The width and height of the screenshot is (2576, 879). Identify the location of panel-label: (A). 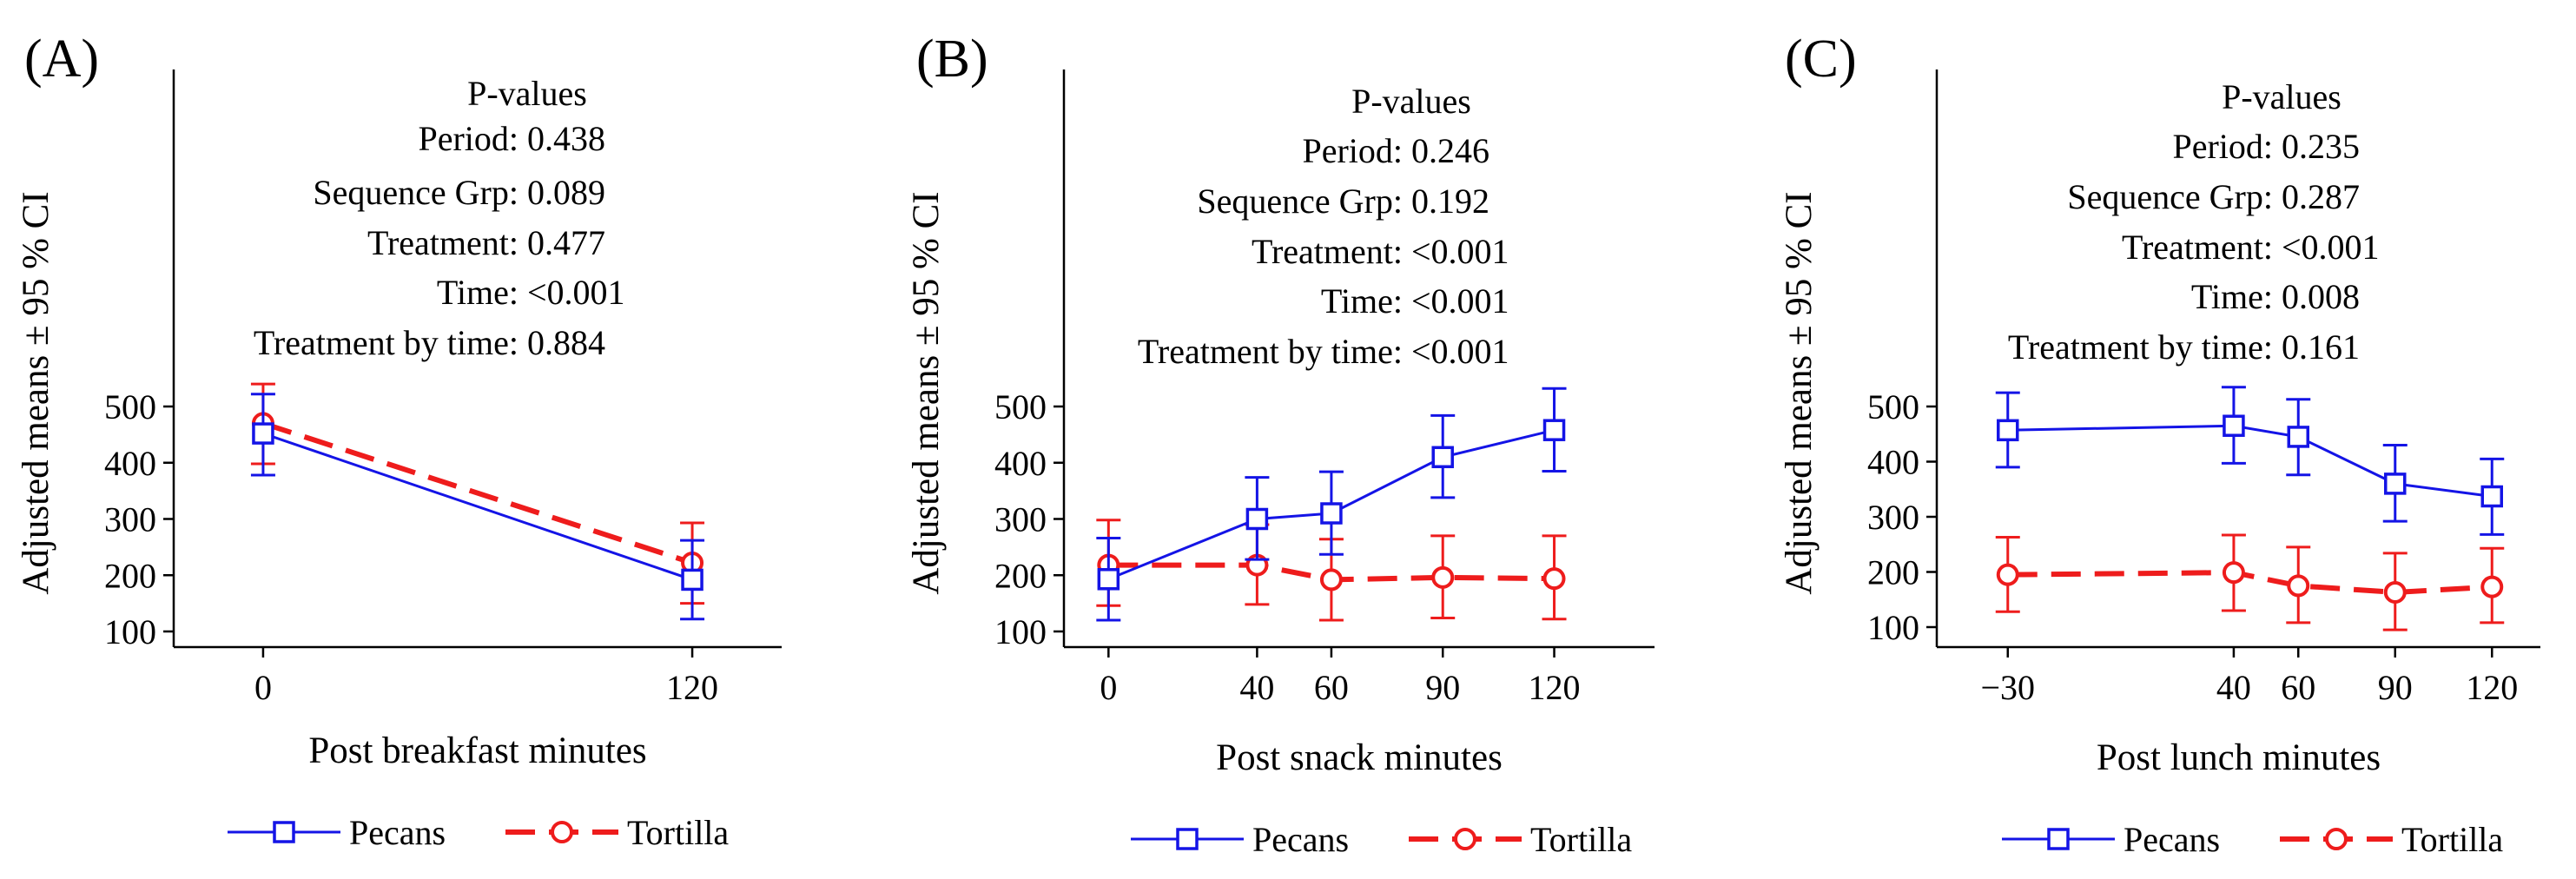
(61, 59).